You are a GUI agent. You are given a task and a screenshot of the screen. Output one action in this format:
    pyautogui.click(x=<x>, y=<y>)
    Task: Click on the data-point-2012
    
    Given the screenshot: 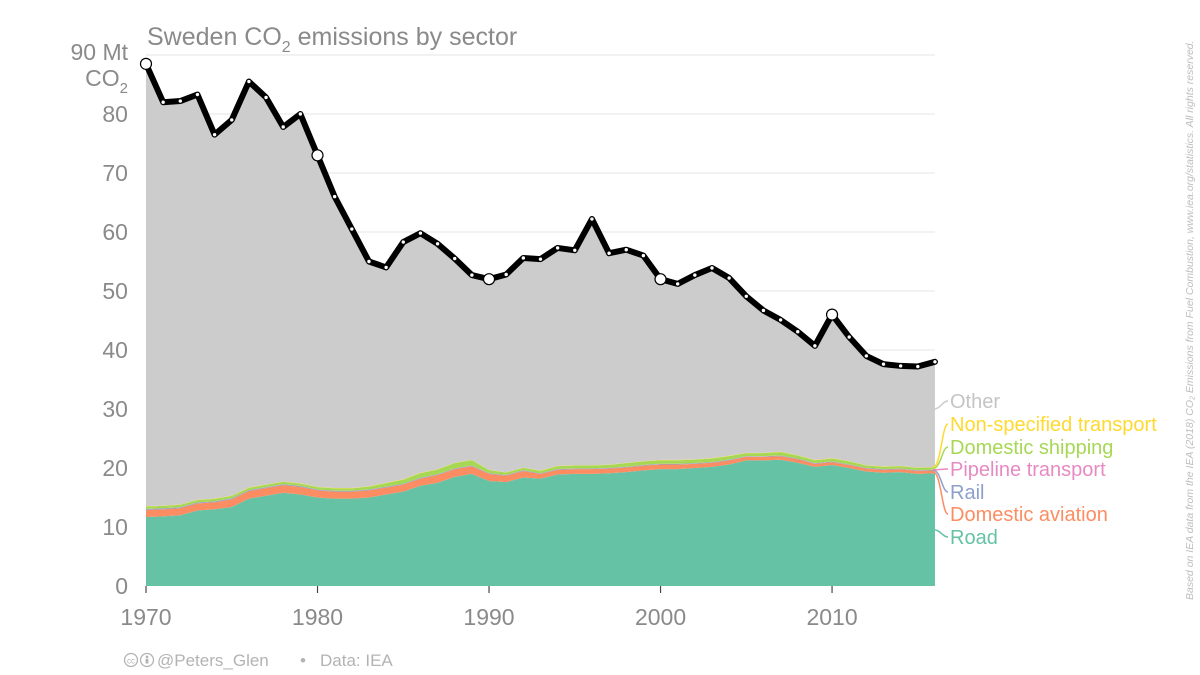 What is the action you would take?
    pyautogui.click(x=866, y=356)
    